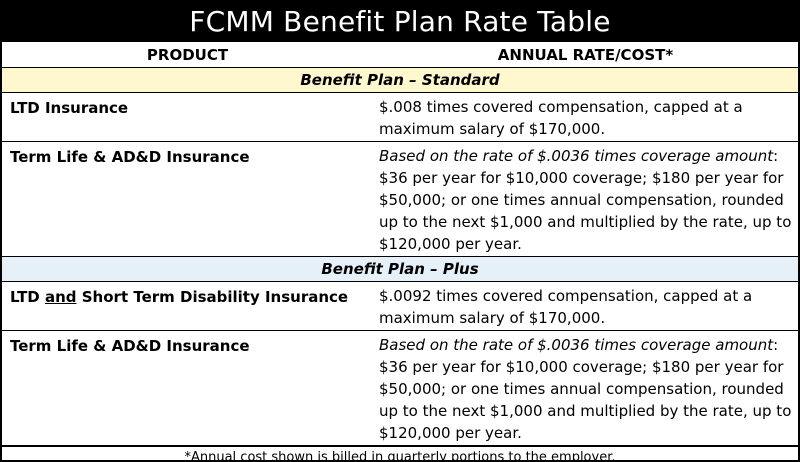 The height and width of the screenshot is (462, 800). What do you see at coordinates (187, 117) in the screenshot?
I see `product-cell: LTD Insurance` at bounding box center [187, 117].